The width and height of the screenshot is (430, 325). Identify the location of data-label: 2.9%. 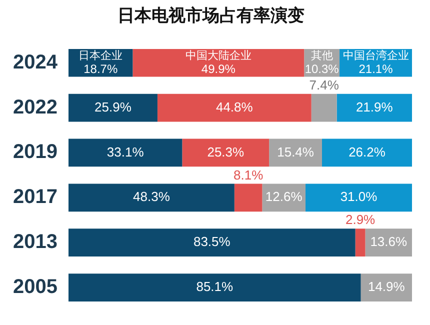
(360, 220).